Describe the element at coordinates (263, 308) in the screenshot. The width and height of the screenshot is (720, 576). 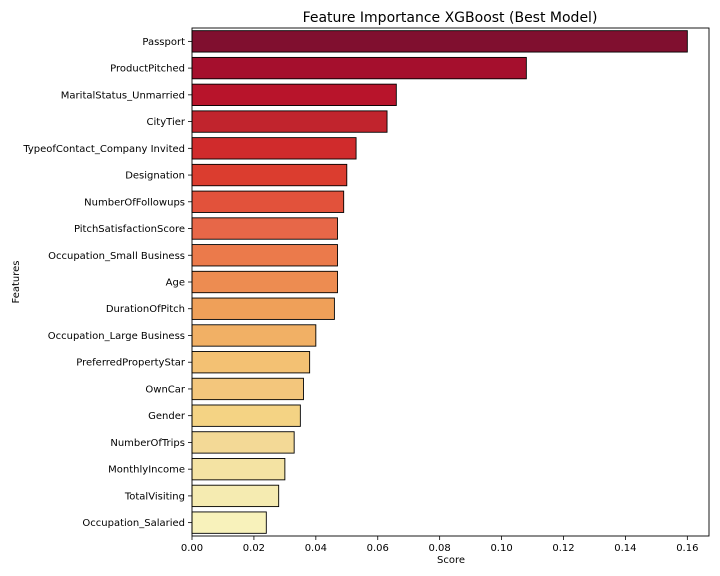
I see `bar-durationofpitch` at that location.